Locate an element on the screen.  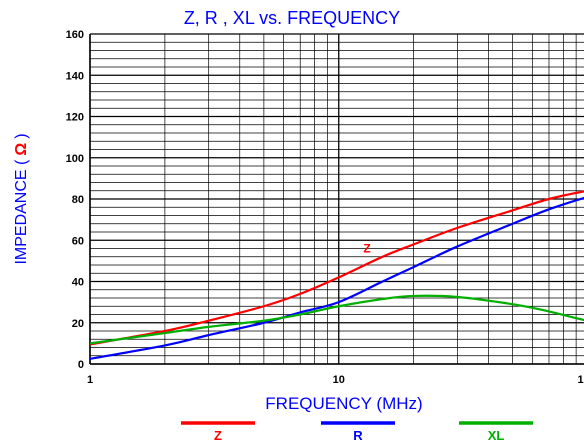
legend-label-xl: XL is located at coordinates (496, 435).